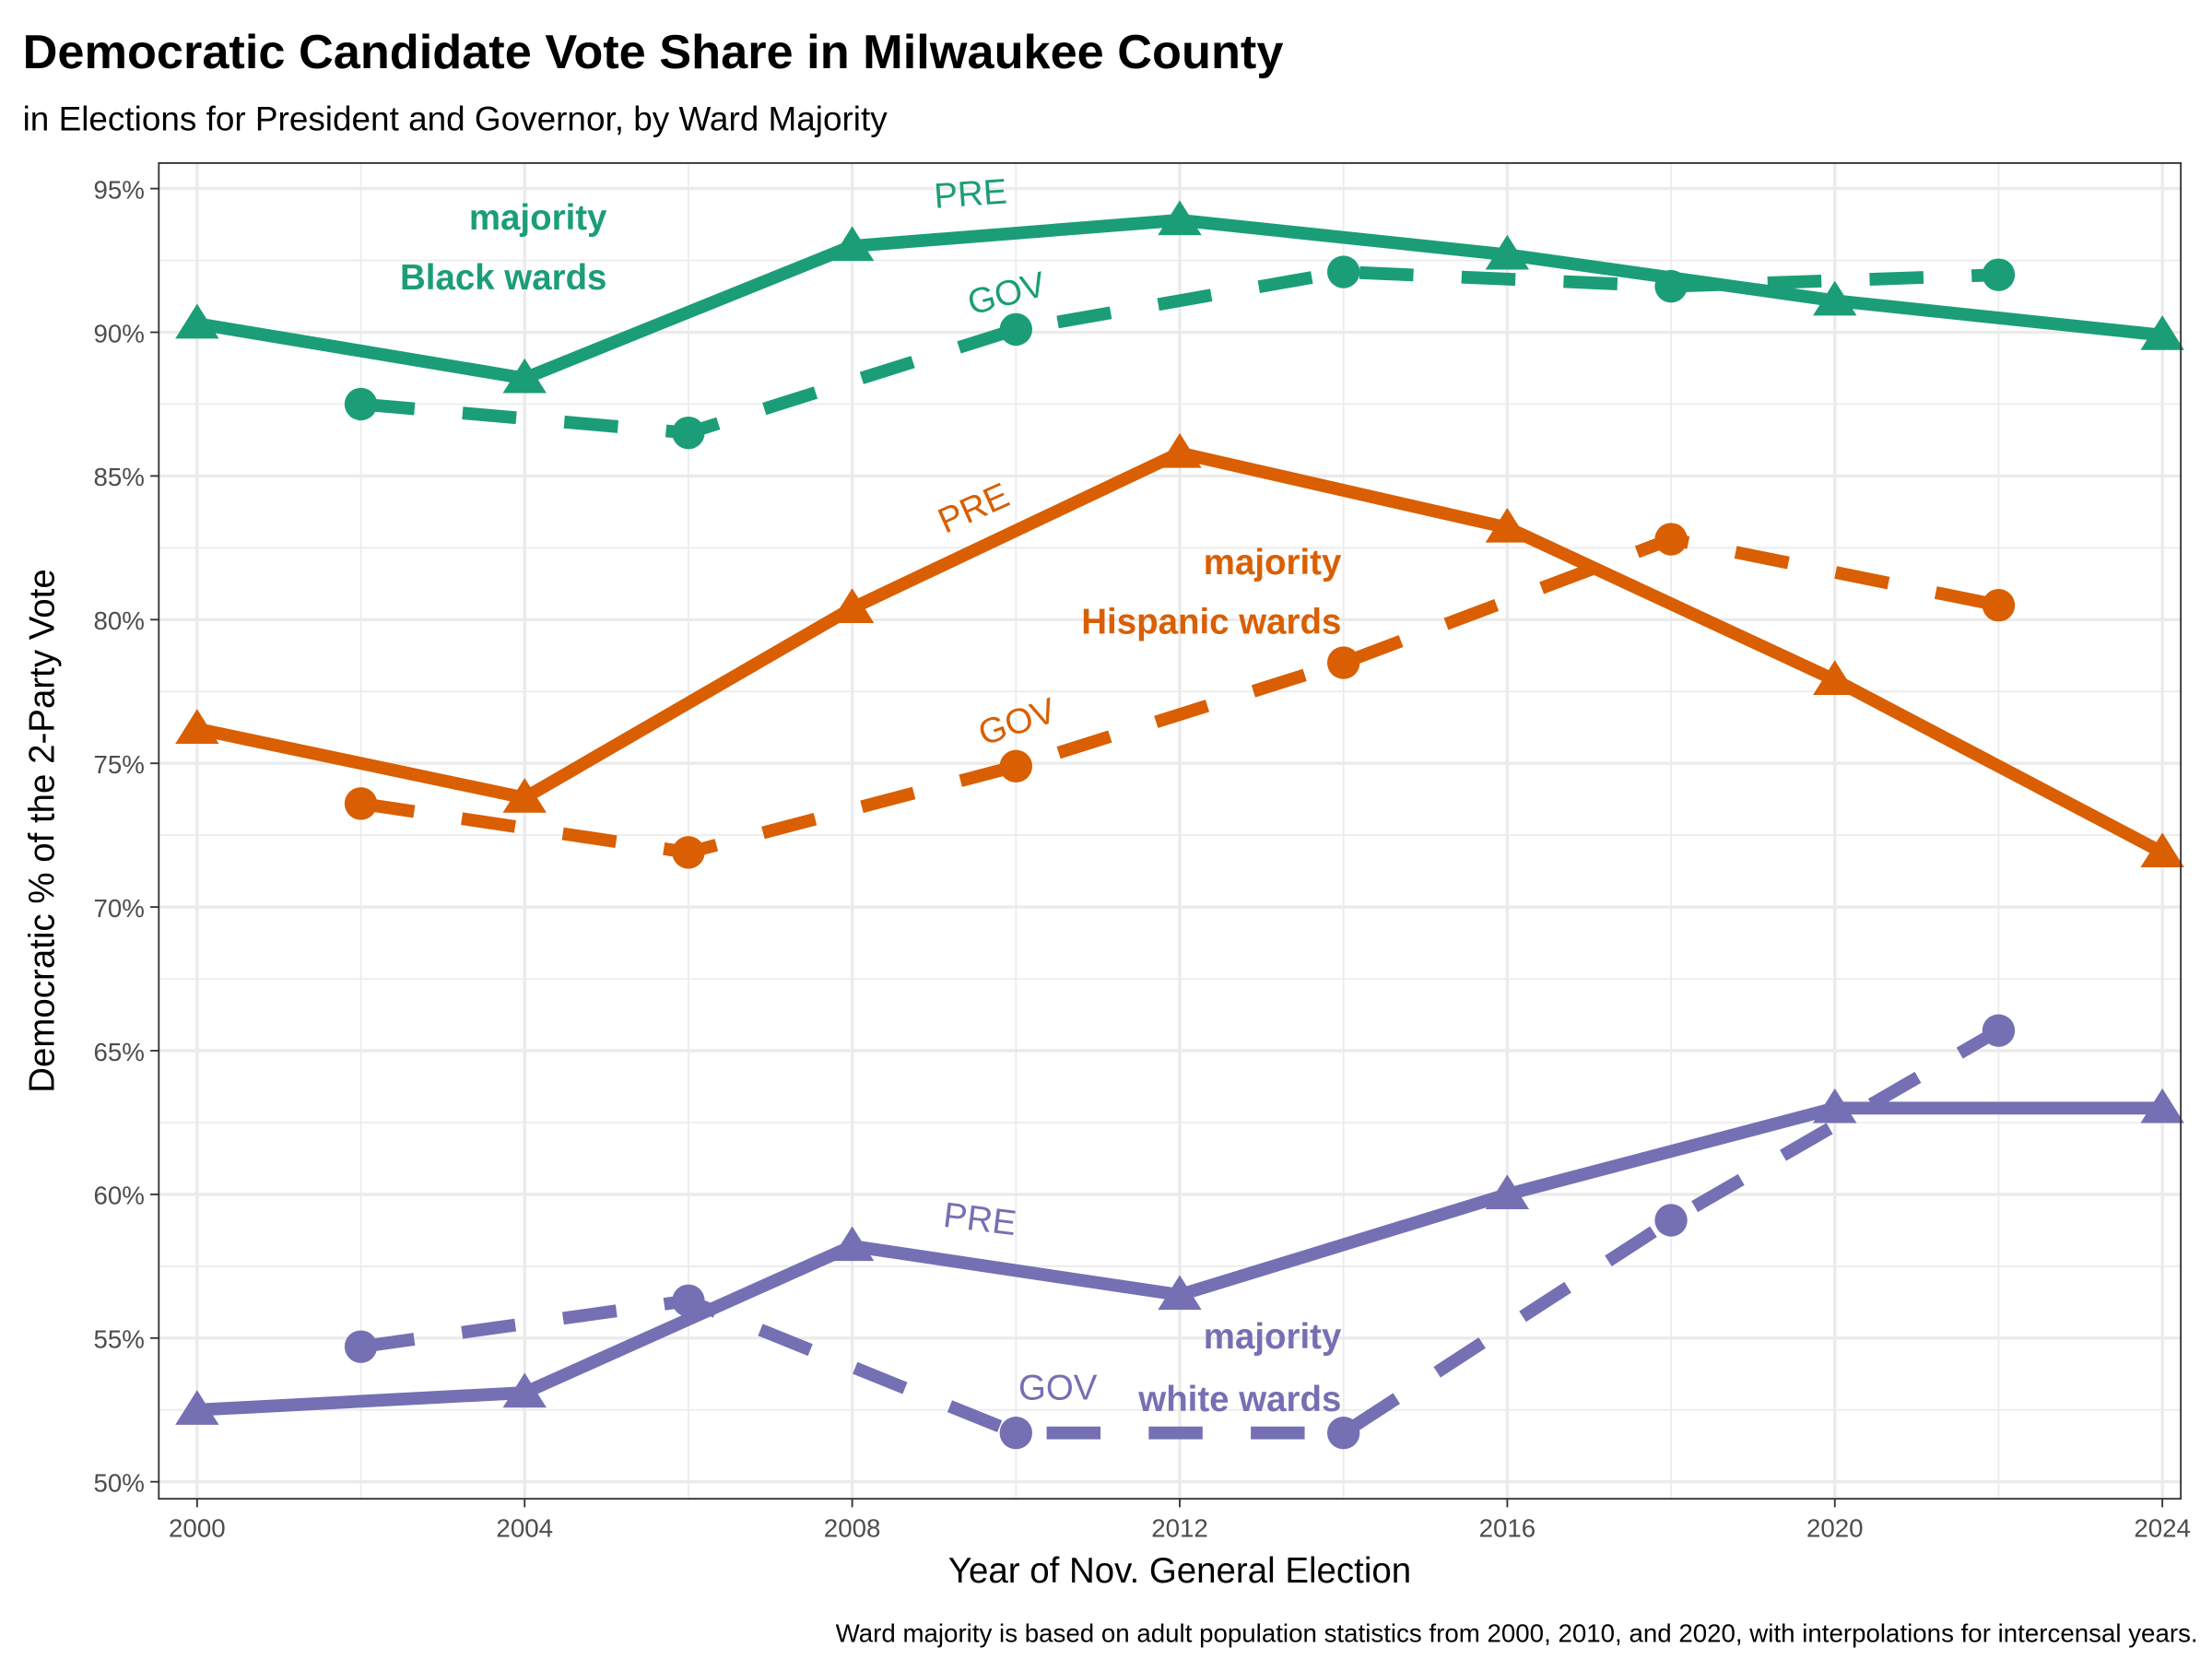 The height and width of the screenshot is (1659, 2212). I want to click on label-black-pre: PRE, so click(970, 193).